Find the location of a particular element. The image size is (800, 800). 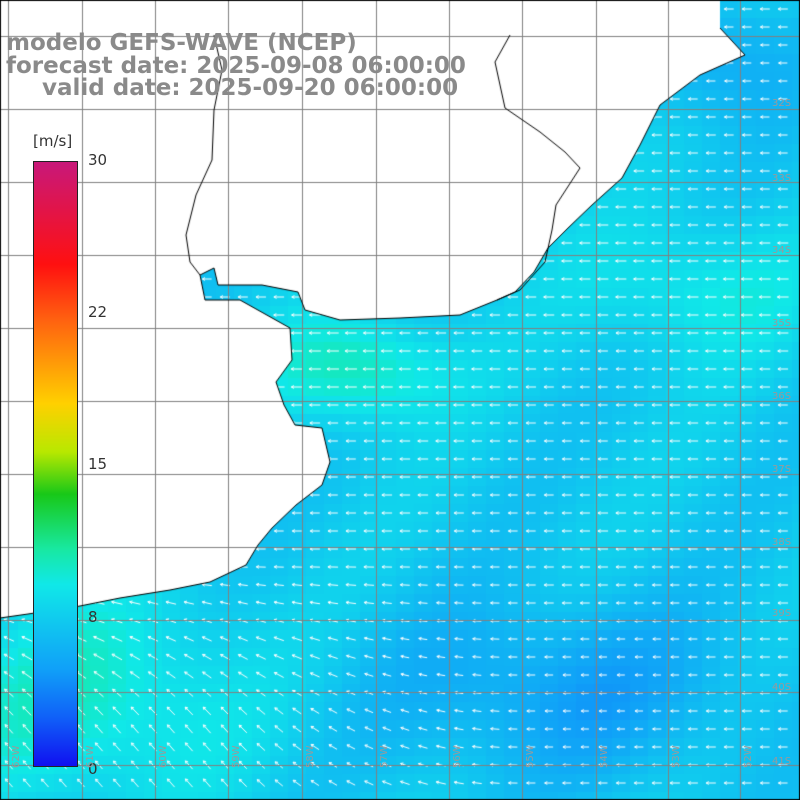

lon-label-56W: 56W is located at coordinates (457, 756).